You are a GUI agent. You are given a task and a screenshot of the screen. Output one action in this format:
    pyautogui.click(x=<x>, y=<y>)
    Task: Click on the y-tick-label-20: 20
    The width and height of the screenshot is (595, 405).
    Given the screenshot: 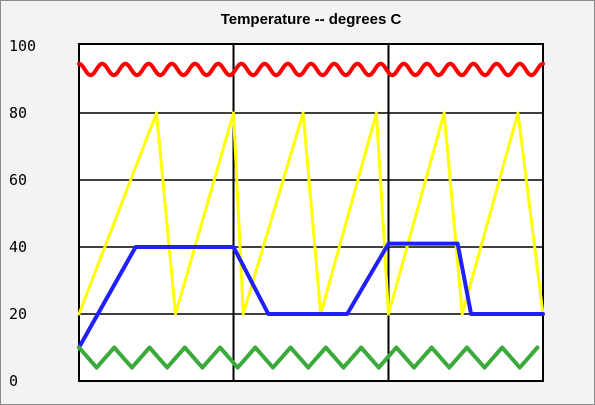 What is the action you would take?
    pyautogui.click(x=18, y=314)
    